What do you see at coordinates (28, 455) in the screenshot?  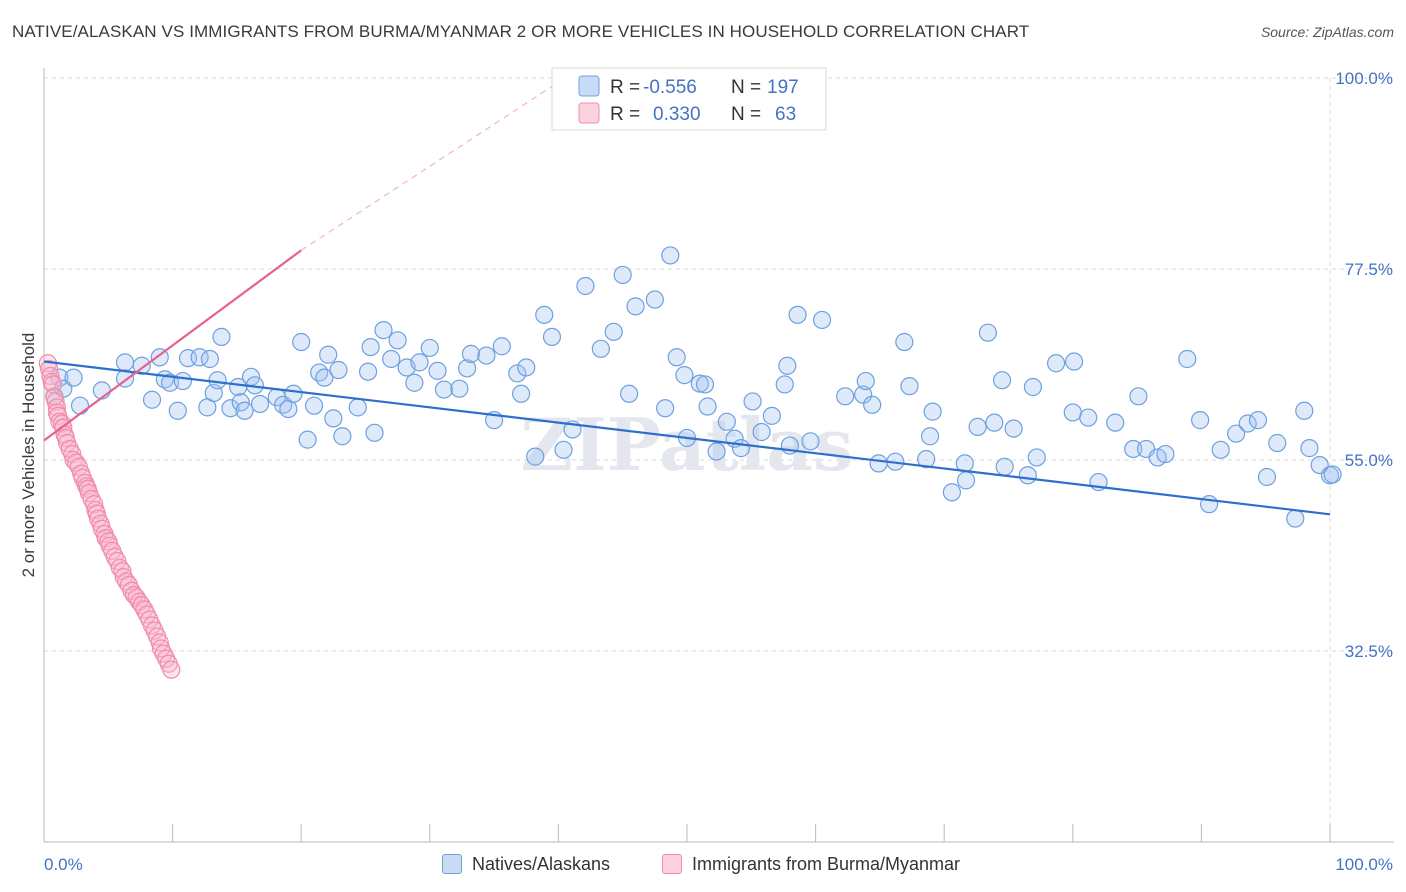 I see `y-axis-label: 2 or more Vehicles in Household` at bounding box center [28, 455].